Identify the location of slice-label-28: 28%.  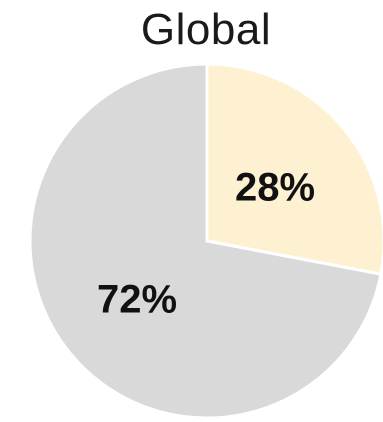
(275, 188).